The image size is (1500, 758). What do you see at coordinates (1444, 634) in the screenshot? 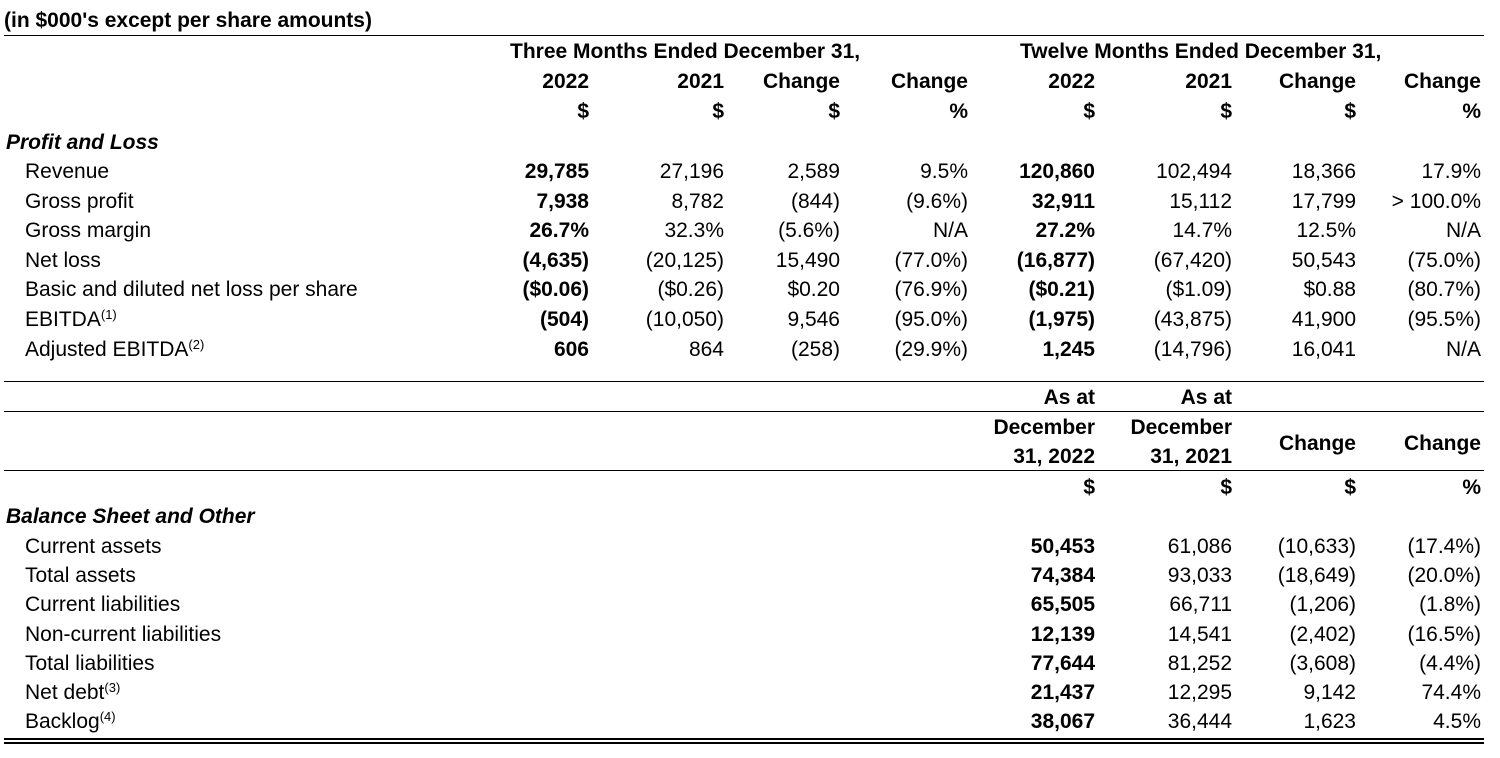
I see `bs-cell: (16.5%)` at bounding box center [1444, 634].